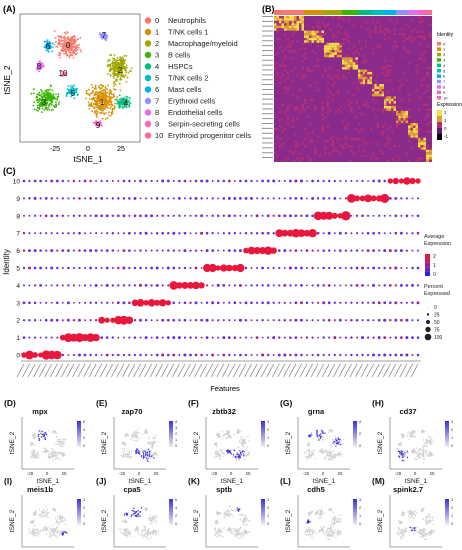 The image size is (462, 550). Describe the element at coordinates (347, 86) in the screenshot. I see `heatmap` at that location.